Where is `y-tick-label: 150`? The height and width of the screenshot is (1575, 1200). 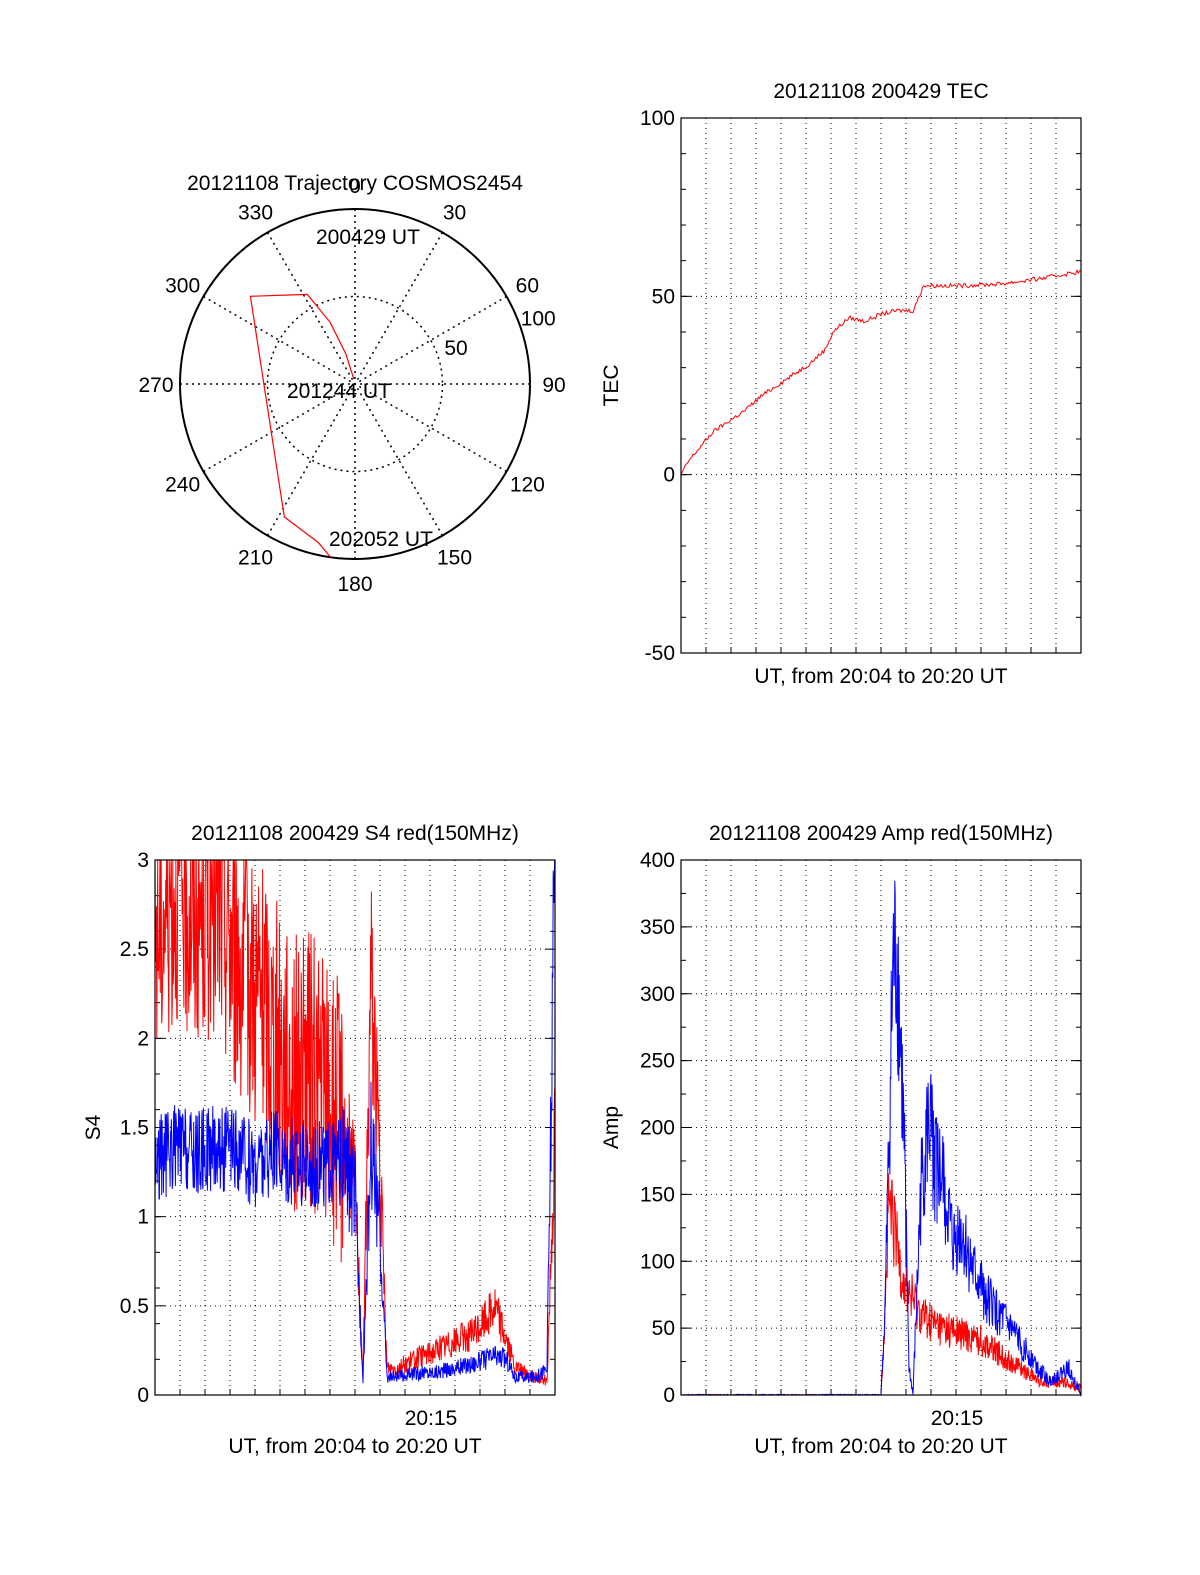 y-tick-label: 150 is located at coordinates (657, 1194).